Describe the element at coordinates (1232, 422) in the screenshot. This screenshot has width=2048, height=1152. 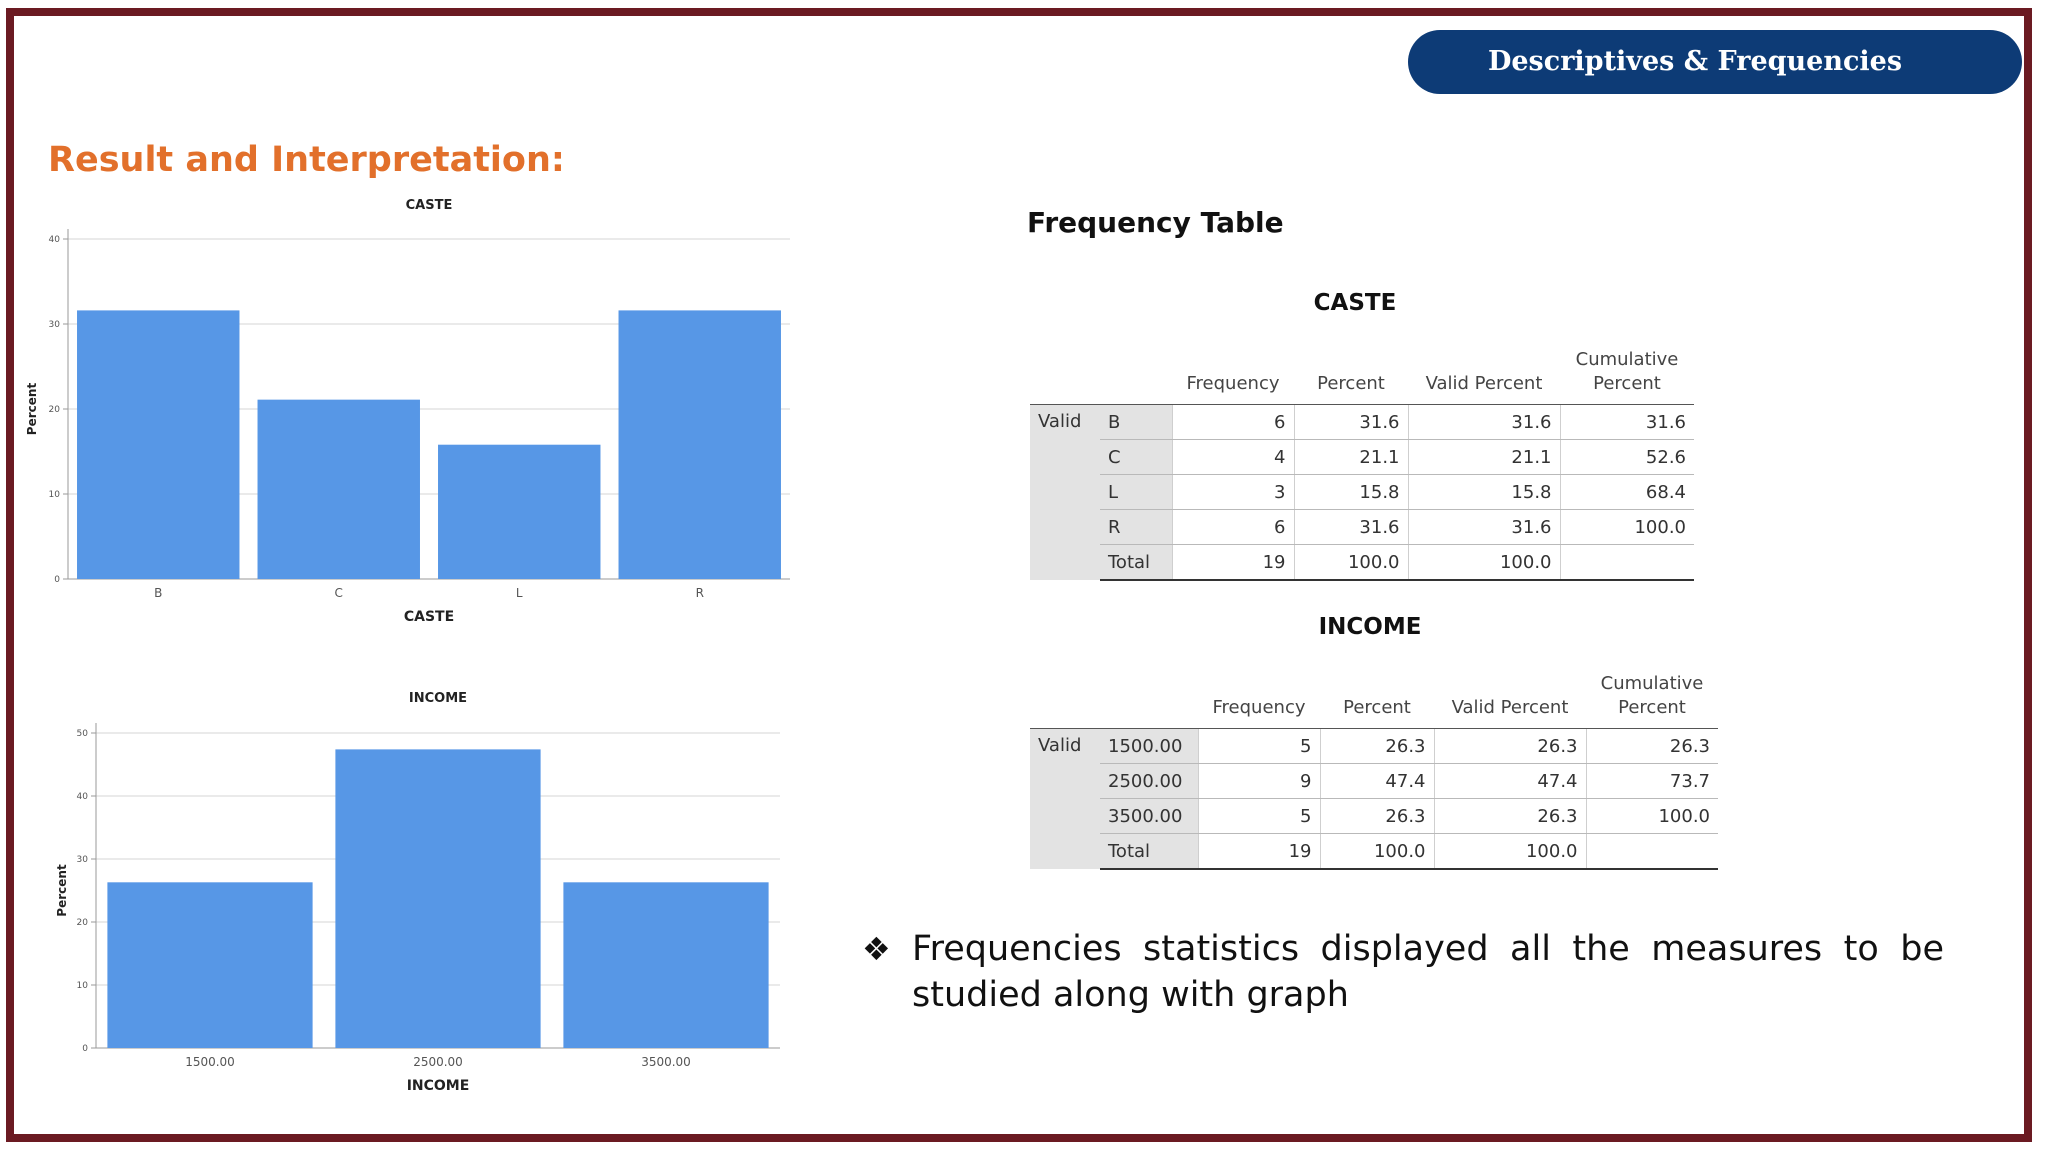
I see `cell-frequency: 6` at that location.